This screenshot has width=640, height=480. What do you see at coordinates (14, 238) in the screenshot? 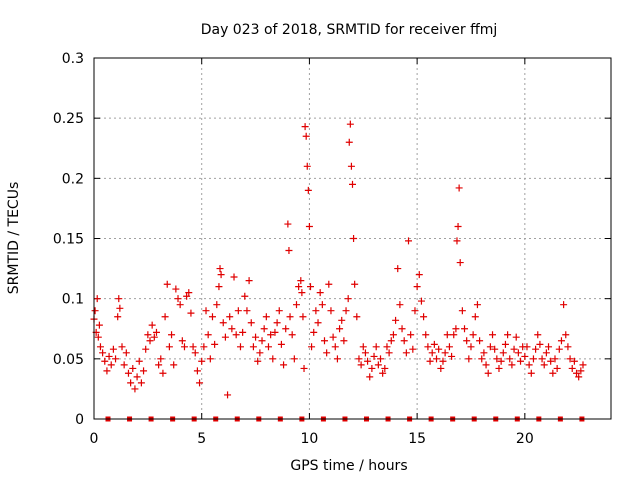
I see `y-axis-label: SRMTID / TECUs` at bounding box center [14, 238].